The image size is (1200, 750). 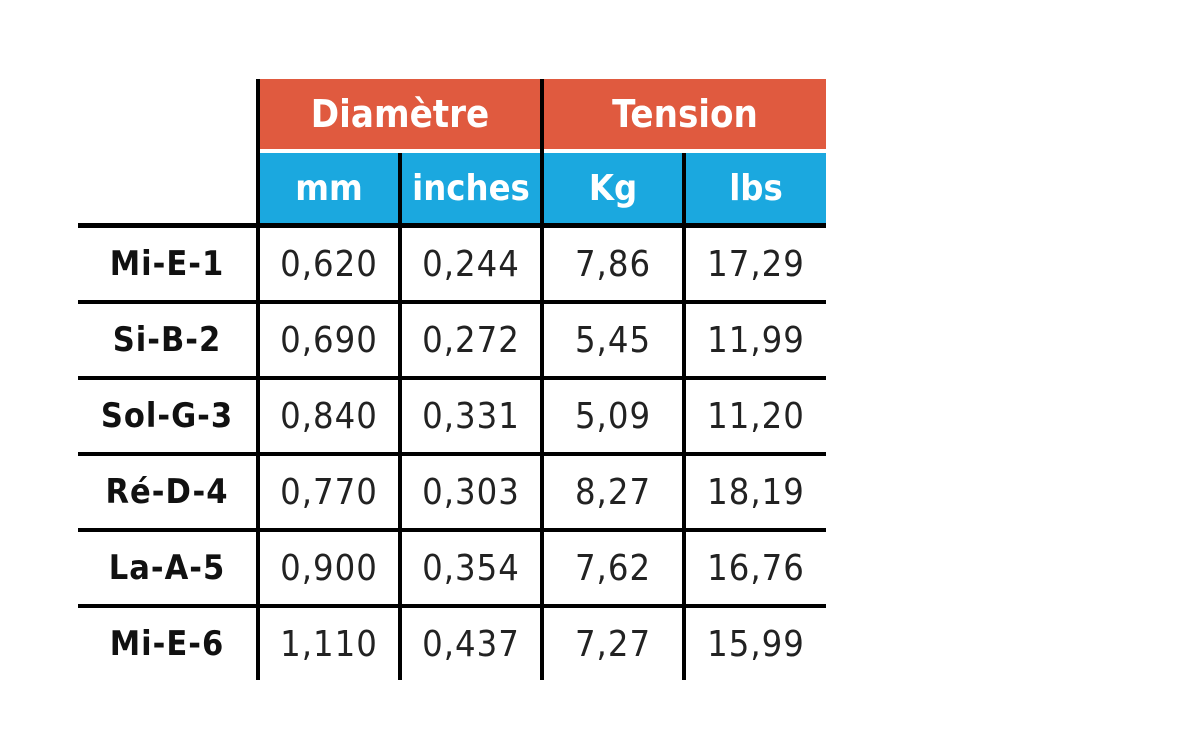 What do you see at coordinates (612, 567) in the screenshot?
I see `table-cell: 7,62` at bounding box center [612, 567].